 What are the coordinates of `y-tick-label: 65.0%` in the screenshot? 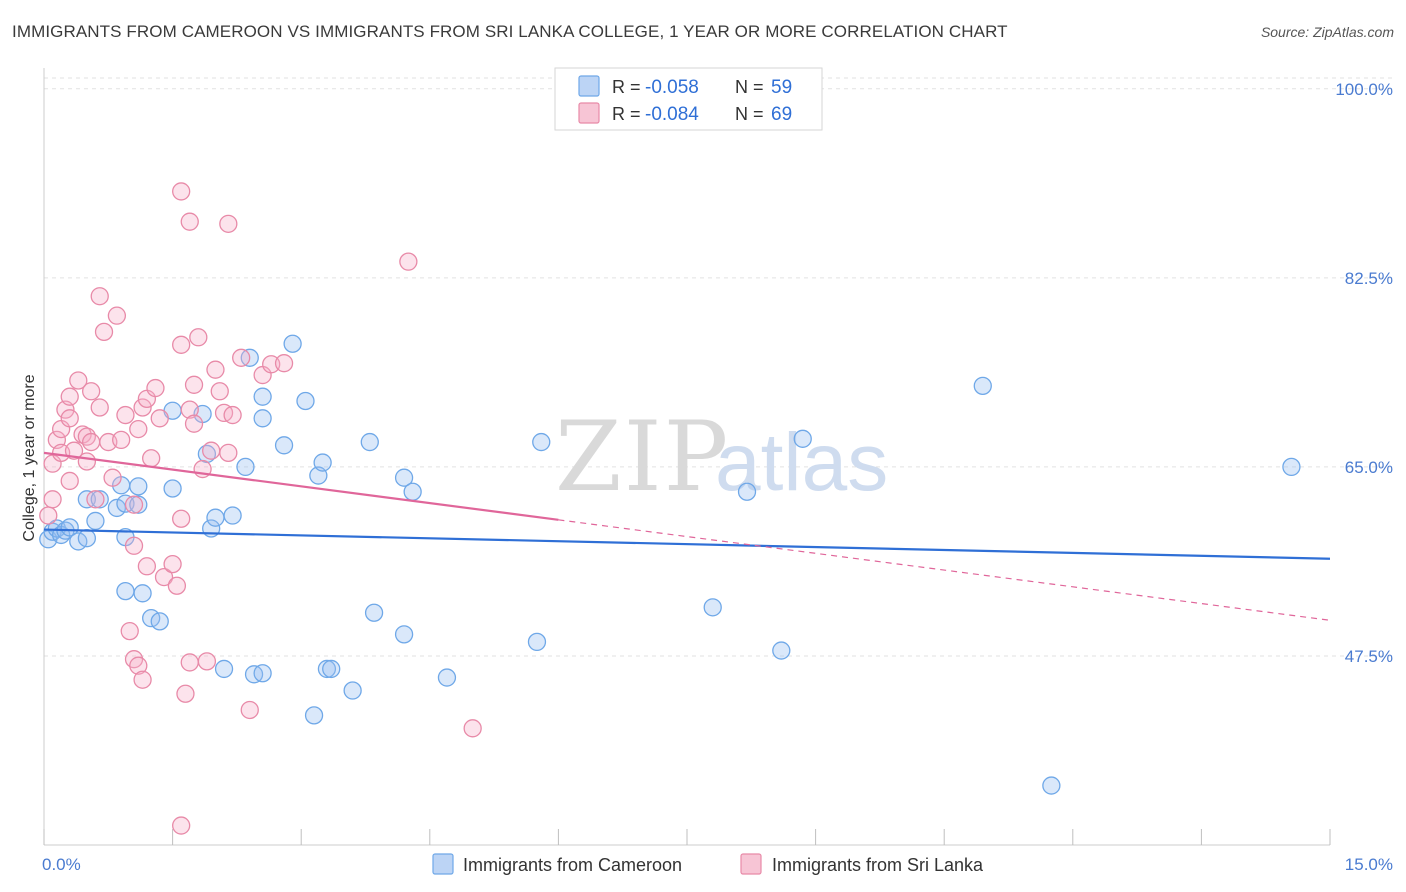 It's located at (1369, 467).